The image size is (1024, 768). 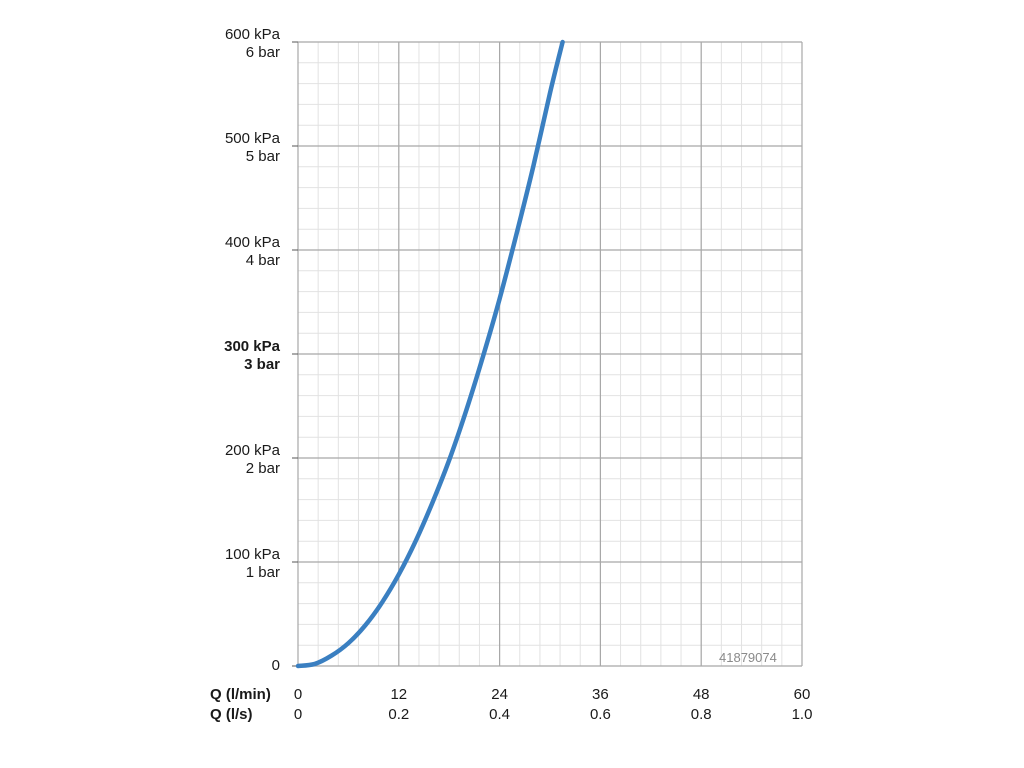 I want to click on y-tick-label: 600 kPa 6 bar, so click(x=252, y=44).